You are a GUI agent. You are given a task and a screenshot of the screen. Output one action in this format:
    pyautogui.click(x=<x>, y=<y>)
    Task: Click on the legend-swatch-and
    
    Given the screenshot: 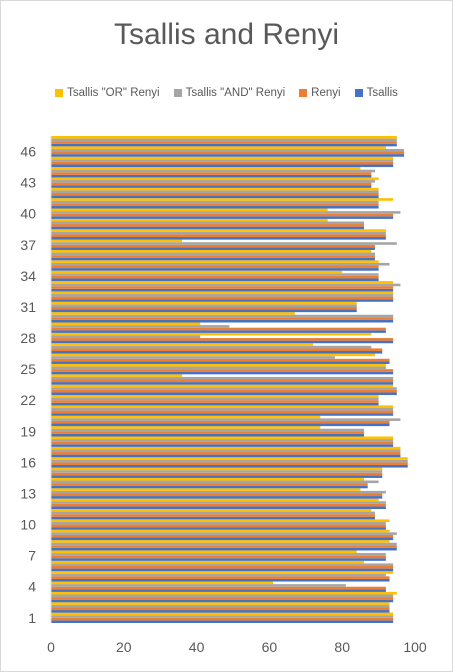 What is the action you would take?
    pyautogui.click(x=177, y=93)
    